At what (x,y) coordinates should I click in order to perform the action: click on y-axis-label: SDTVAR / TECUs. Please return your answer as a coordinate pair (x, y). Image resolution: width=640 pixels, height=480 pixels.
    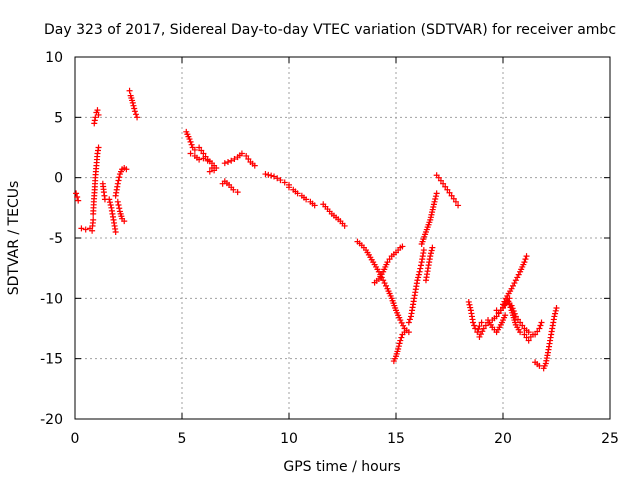
    Looking at the image, I should click on (14, 238).